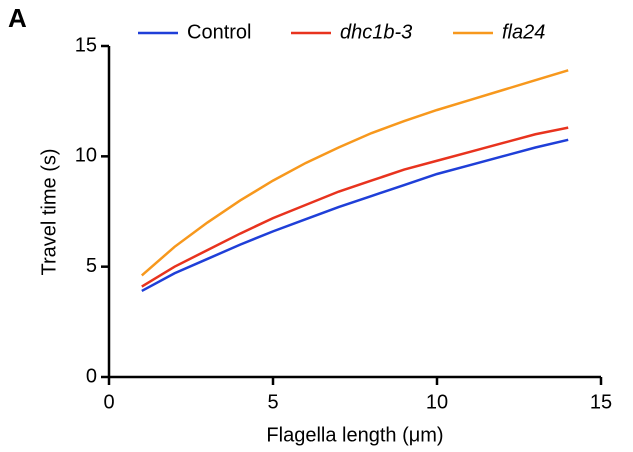 The width and height of the screenshot is (633, 452). I want to click on x-tick-label: 15, so click(601, 402).